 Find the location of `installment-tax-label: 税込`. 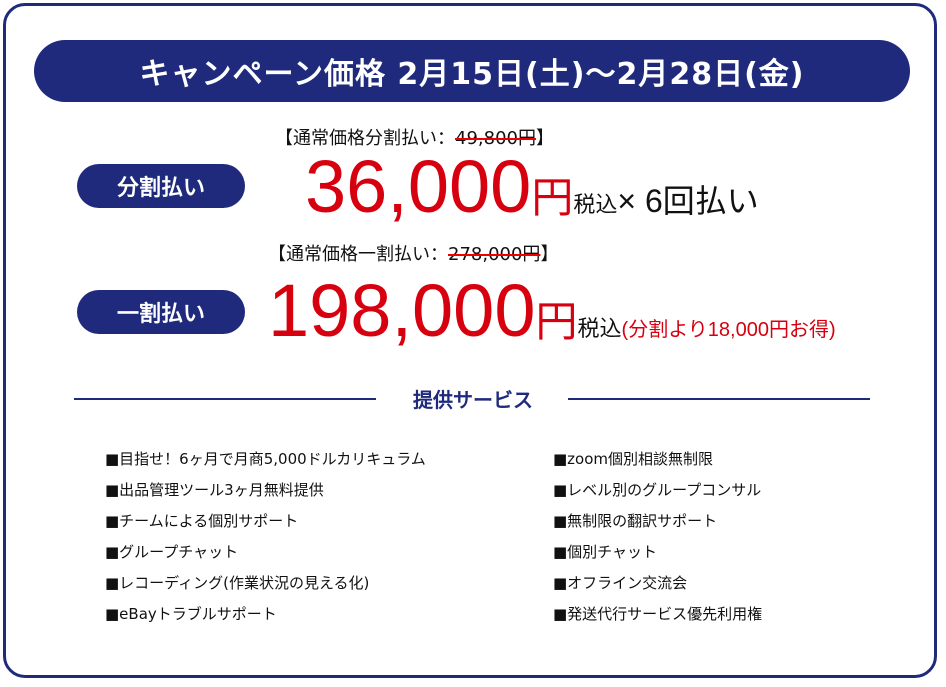

installment-tax-label: 税込 is located at coordinates (595, 204).